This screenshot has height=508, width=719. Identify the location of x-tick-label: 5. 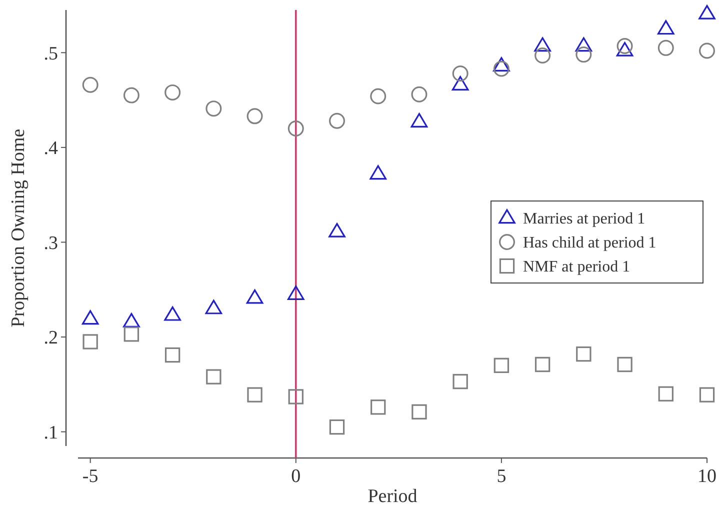
(501, 476).